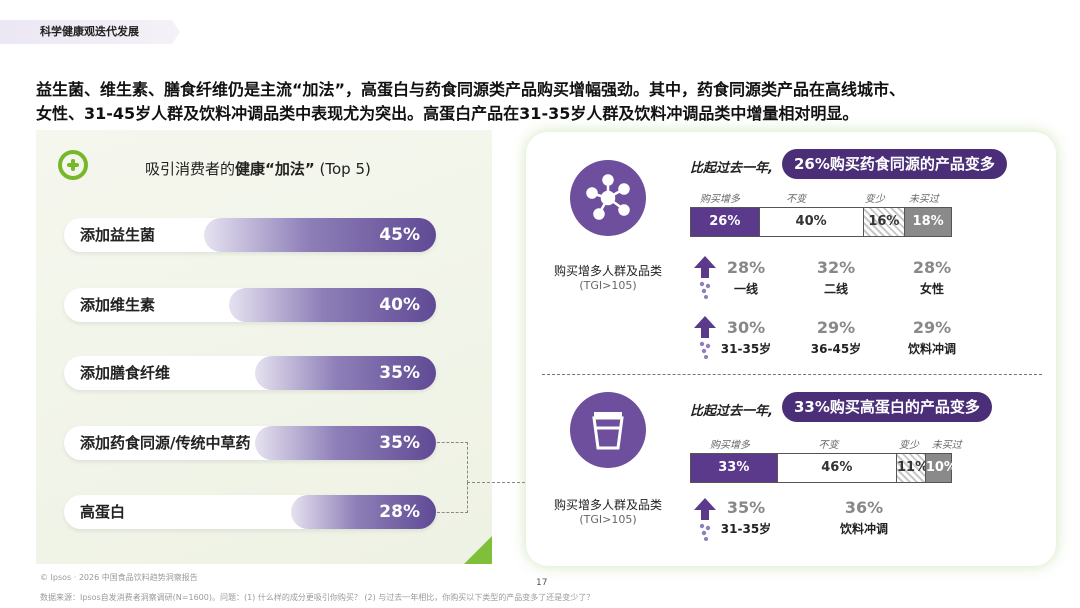 Image resolution: width=1080 pixels, height=608 pixels. I want to click on stacked-bar: 33% 46% 11% 10%, so click(823, 468).